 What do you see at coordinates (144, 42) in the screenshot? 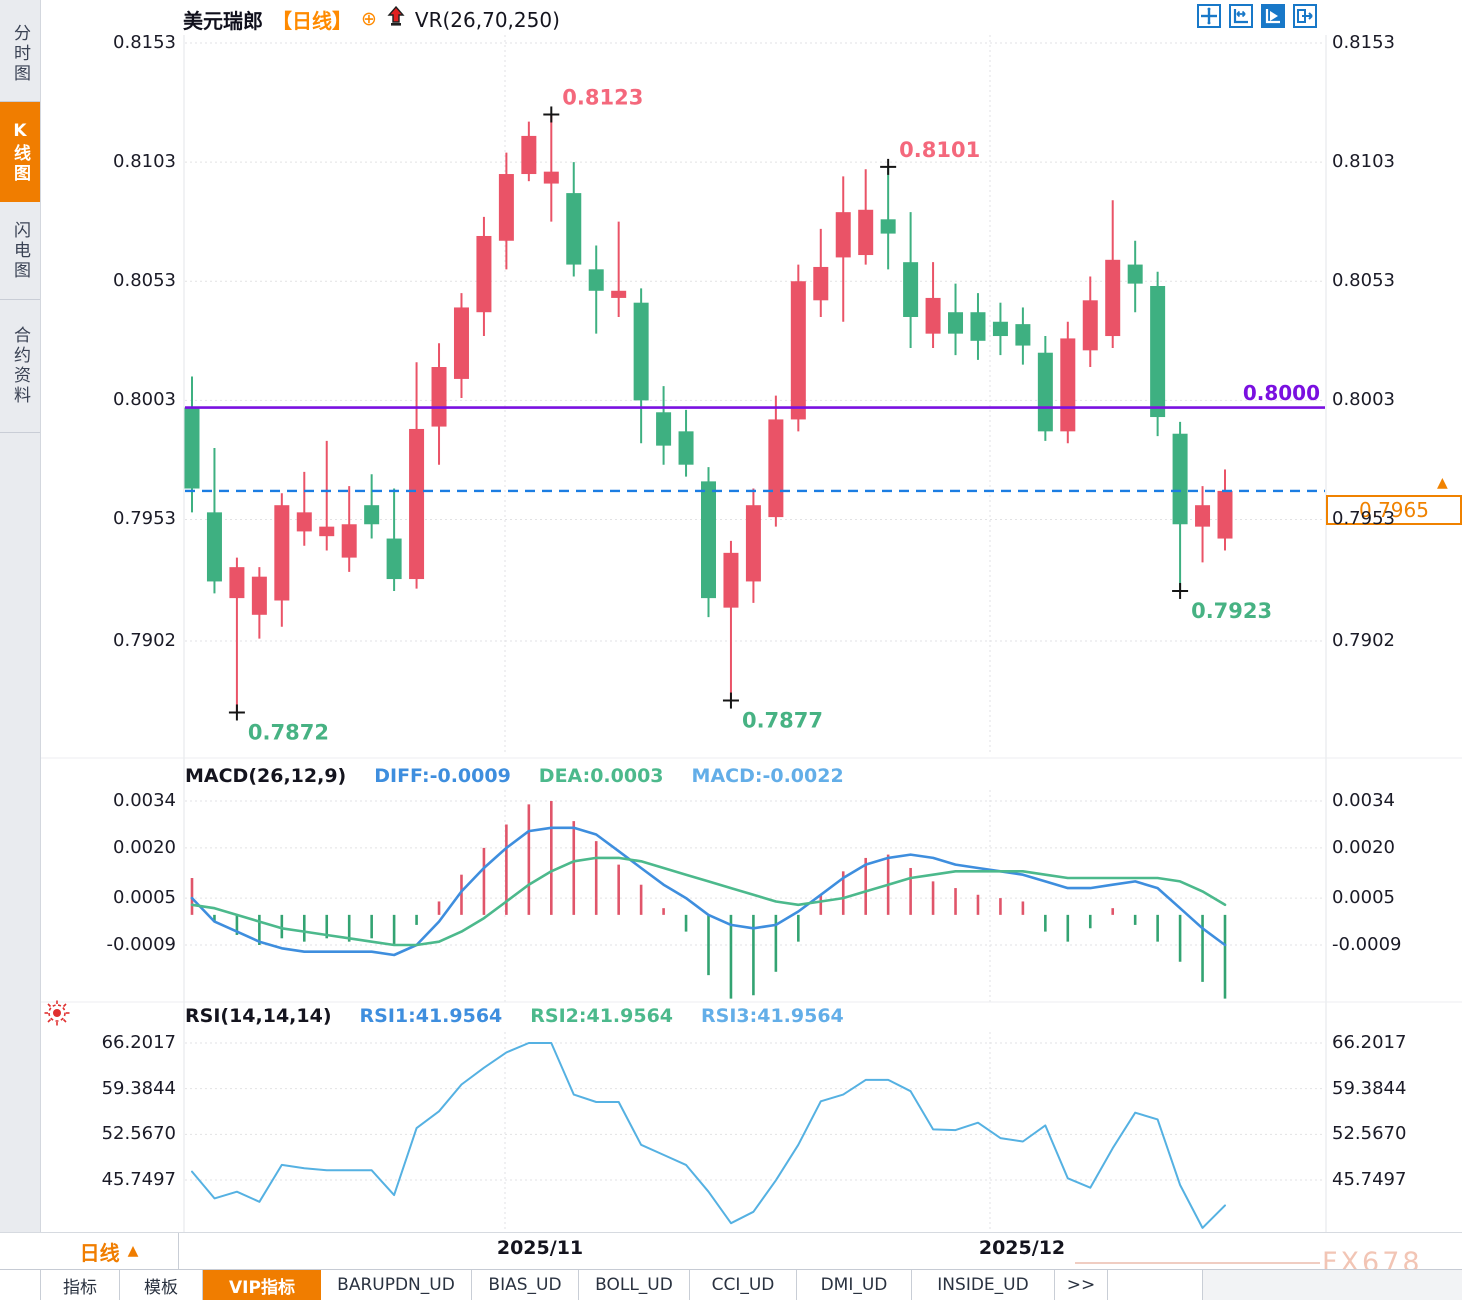
I see `main-y-label-left: 0.8153` at bounding box center [144, 42].